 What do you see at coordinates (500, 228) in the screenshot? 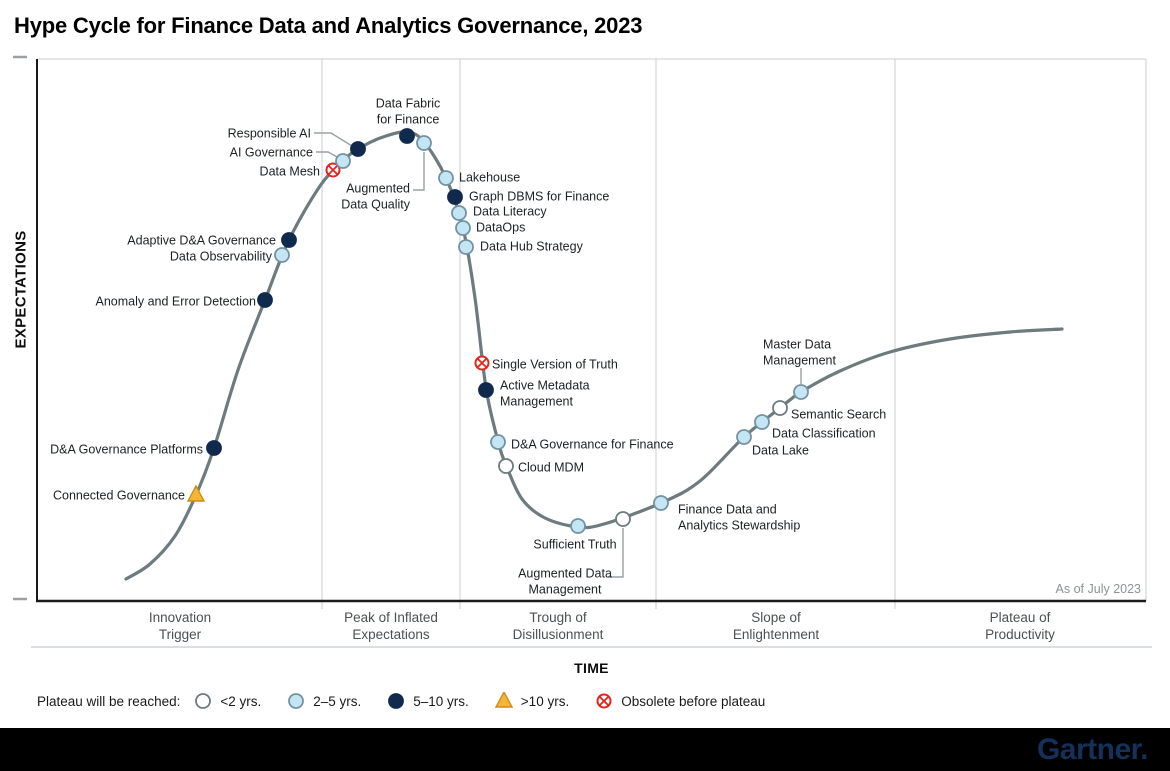
I see `label-dataops: DataOps` at bounding box center [500, 228].